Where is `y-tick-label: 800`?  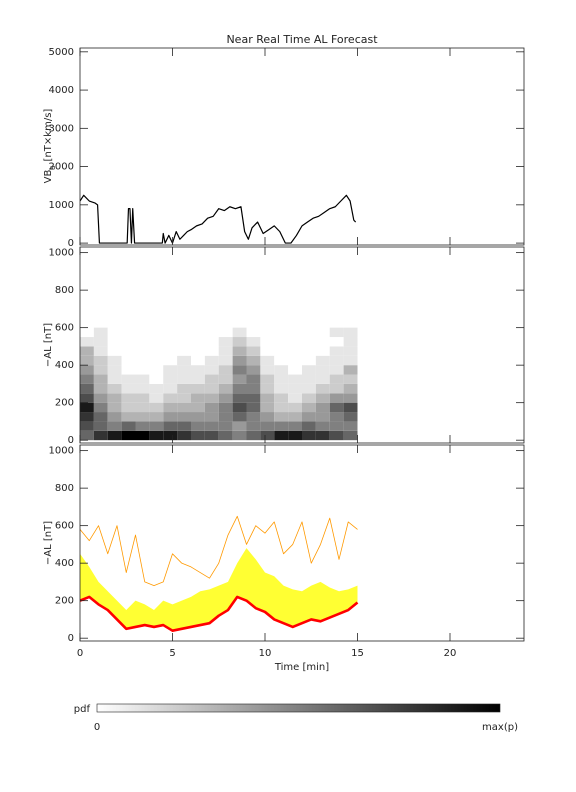
y-tick-label: 800 is located at coordinates (64, 290).